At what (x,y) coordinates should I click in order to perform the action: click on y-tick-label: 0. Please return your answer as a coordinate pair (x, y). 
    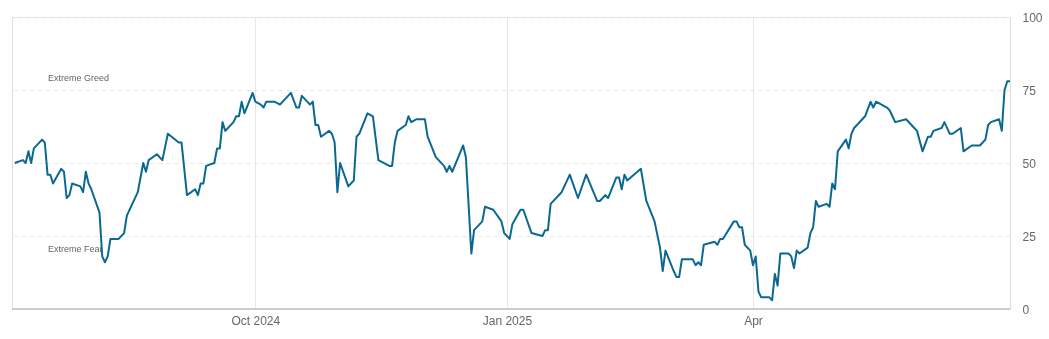
    Looking at the image, I should click on (1026, 309).